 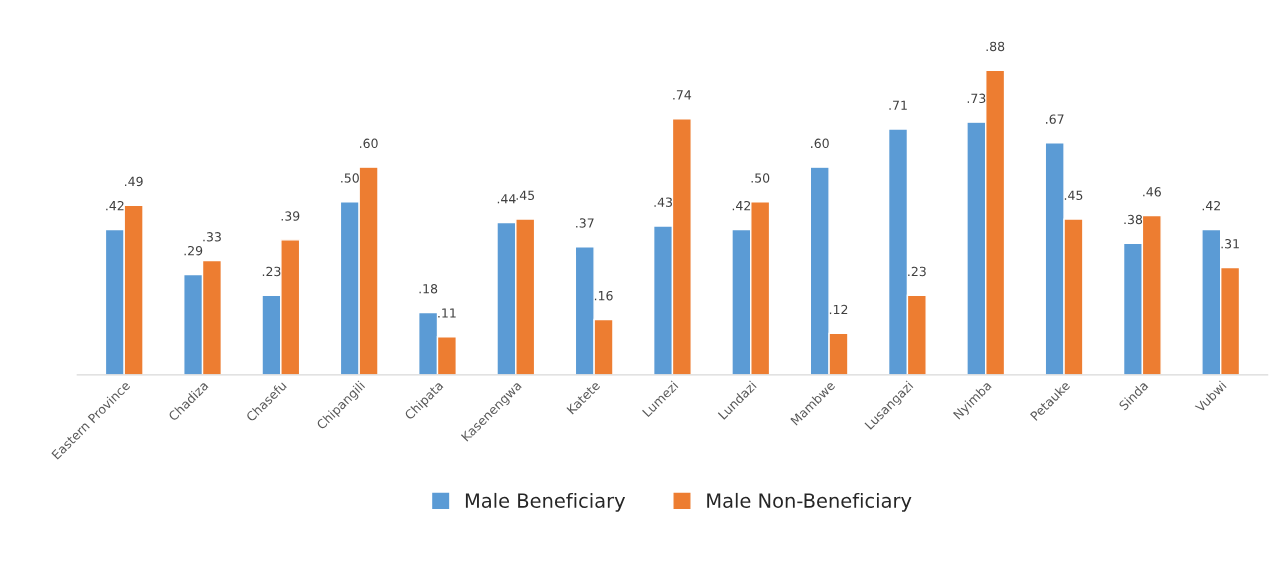 I want to click on data-label: .18, so click(x=428, y=289).